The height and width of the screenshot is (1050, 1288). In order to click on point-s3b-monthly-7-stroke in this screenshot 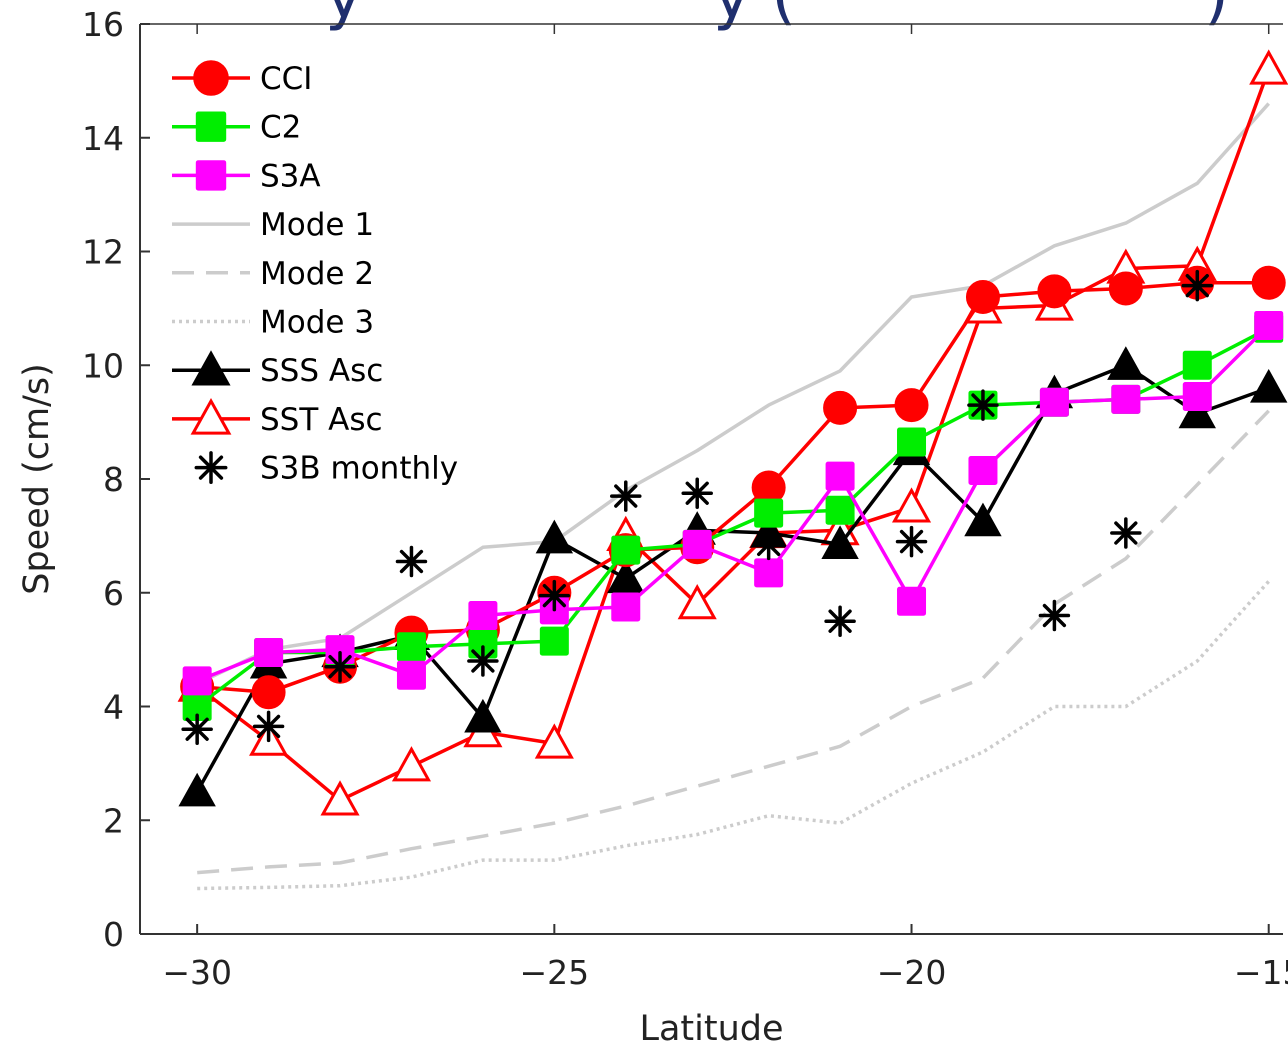, I will do `click(697, 493)`.